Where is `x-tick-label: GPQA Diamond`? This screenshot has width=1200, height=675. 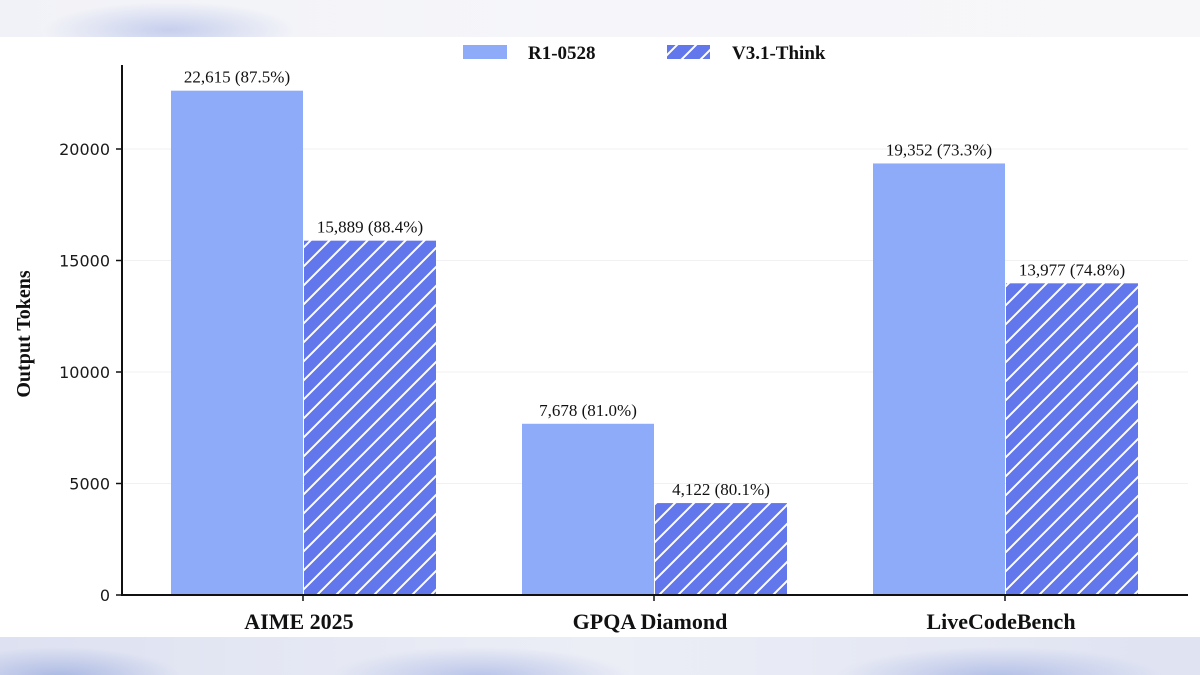 x-tick-label: GPQA Diamond is located at coordinates (650, 621).